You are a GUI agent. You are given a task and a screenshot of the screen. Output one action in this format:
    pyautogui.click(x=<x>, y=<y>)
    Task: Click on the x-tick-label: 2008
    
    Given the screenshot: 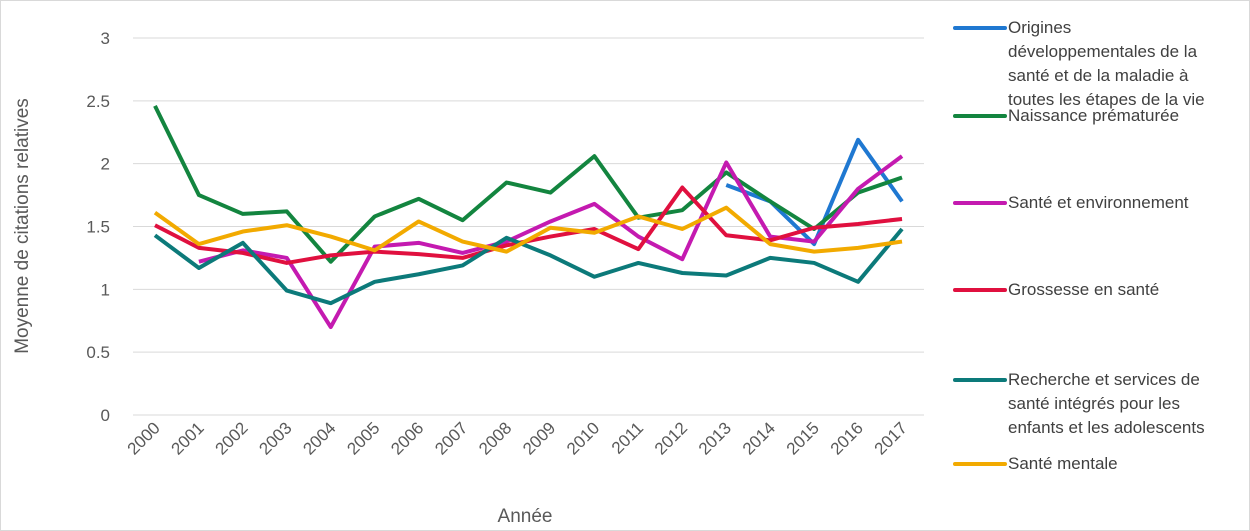 What is the action you would take?
    pyautogui.click(x=495, y=438)
    